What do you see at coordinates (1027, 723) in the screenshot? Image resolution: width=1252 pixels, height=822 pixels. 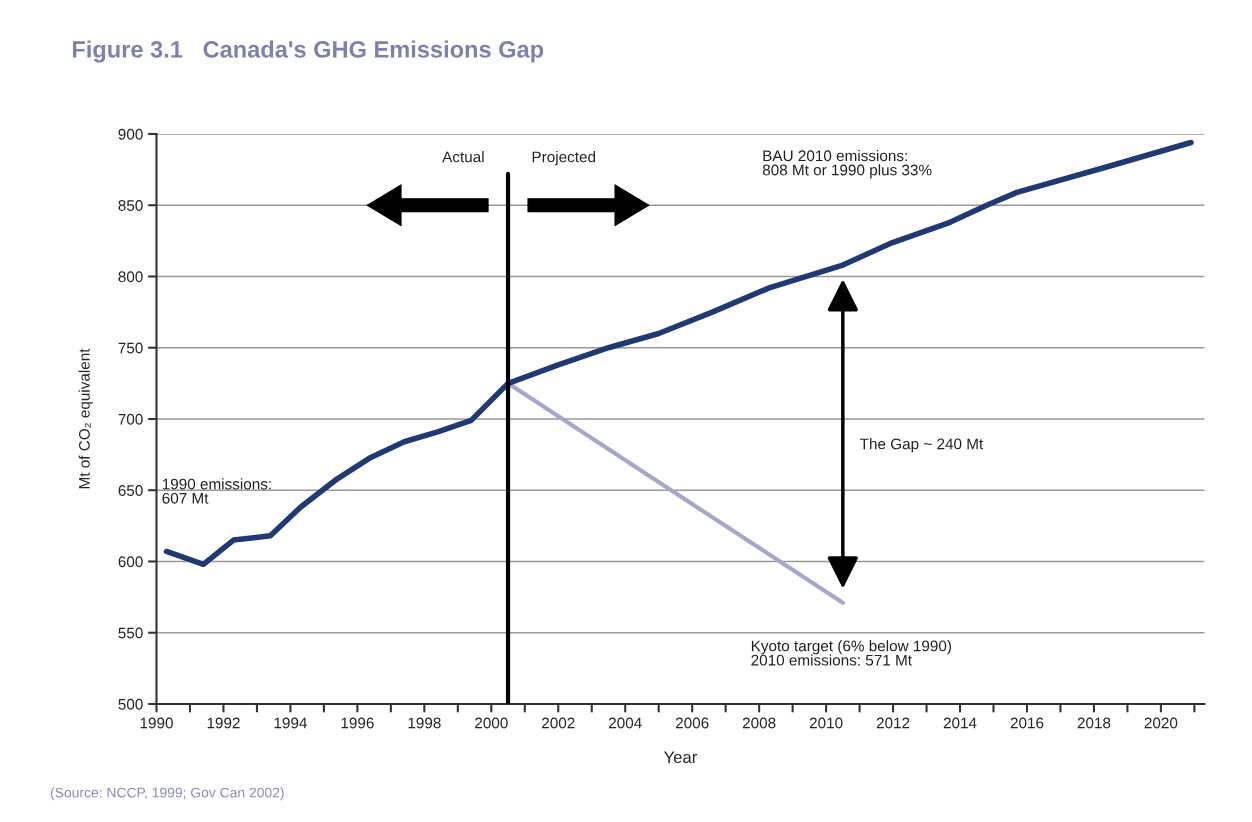 I see `x-tick-label: 2016` at bounding box center [1027, 723].